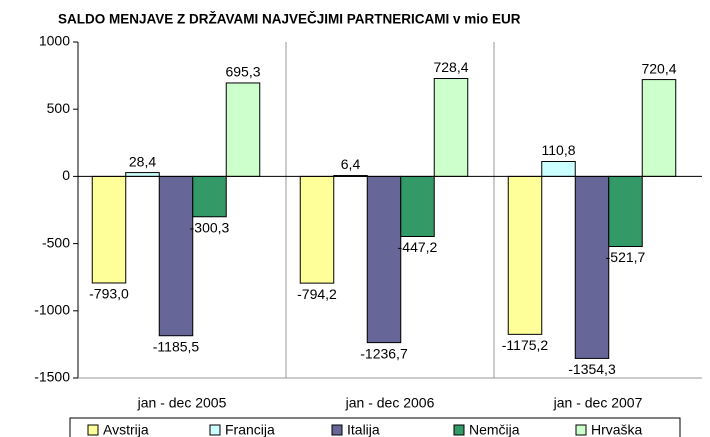  What do you see at coordinates (142, 161) in the screenshot?
I see `value-label: 28,4` at bounding box center [142, 161].